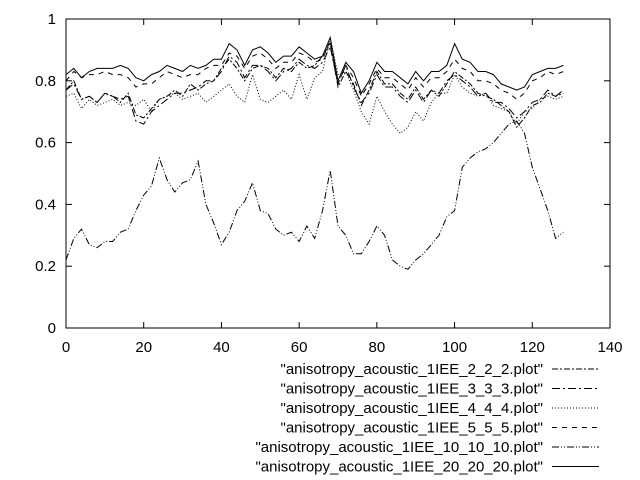  Describe the element at coordinates (609, 347) in the screenshot. I see `x-tick-label: 140` at that location.